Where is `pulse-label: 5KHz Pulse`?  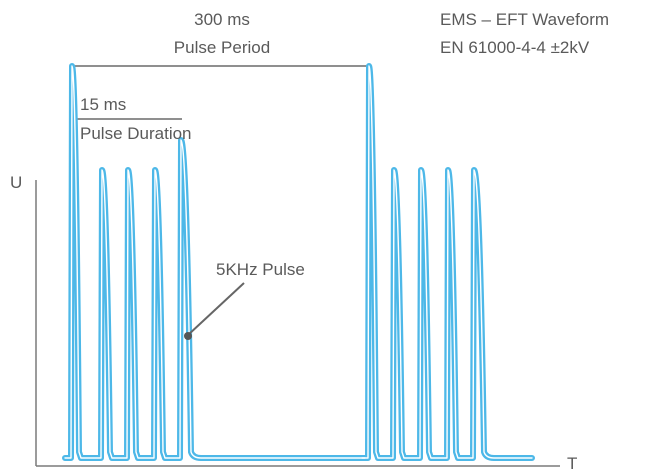 pulse-label: 5KHz Pulse is located at coordinates (260, 269).